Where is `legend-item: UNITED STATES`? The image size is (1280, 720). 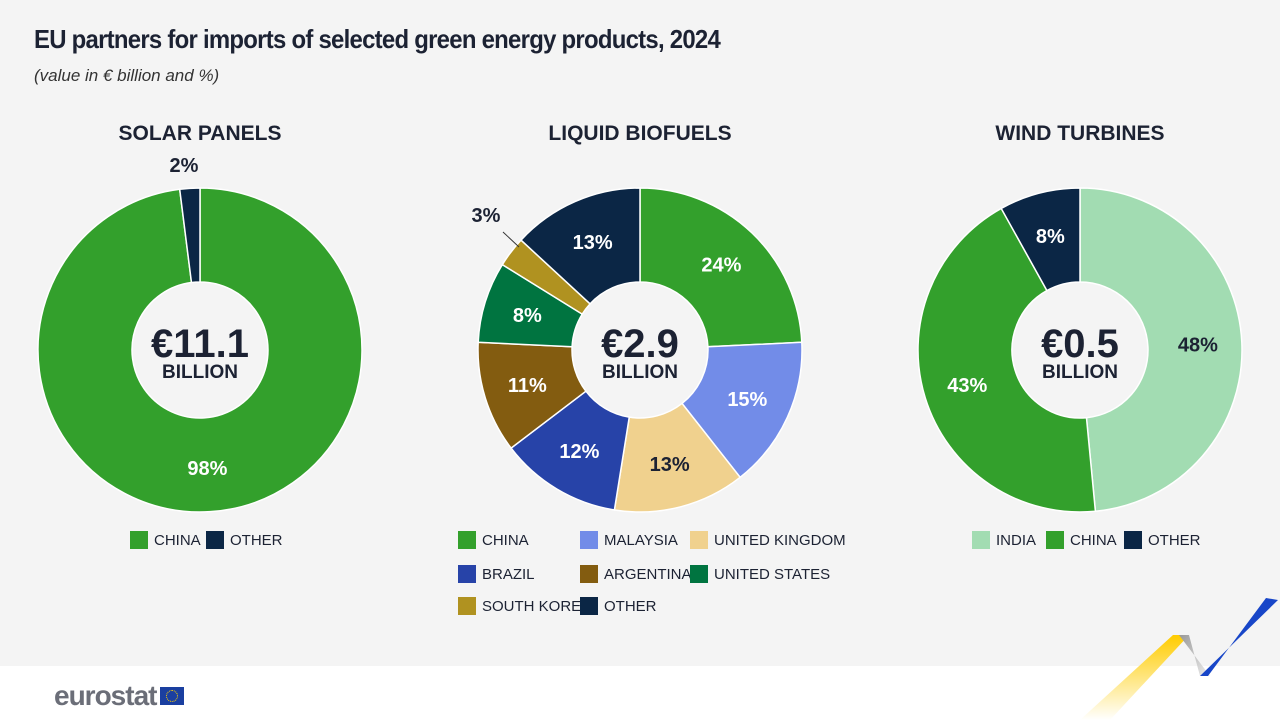
legend-item: UNITED STATES is located at coordinates (760, 574).